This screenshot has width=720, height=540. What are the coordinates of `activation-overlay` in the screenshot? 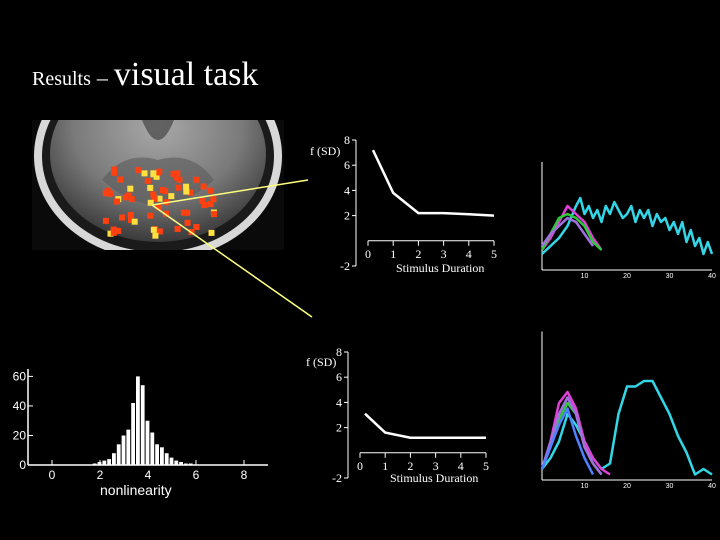 It's located at (159, 202).